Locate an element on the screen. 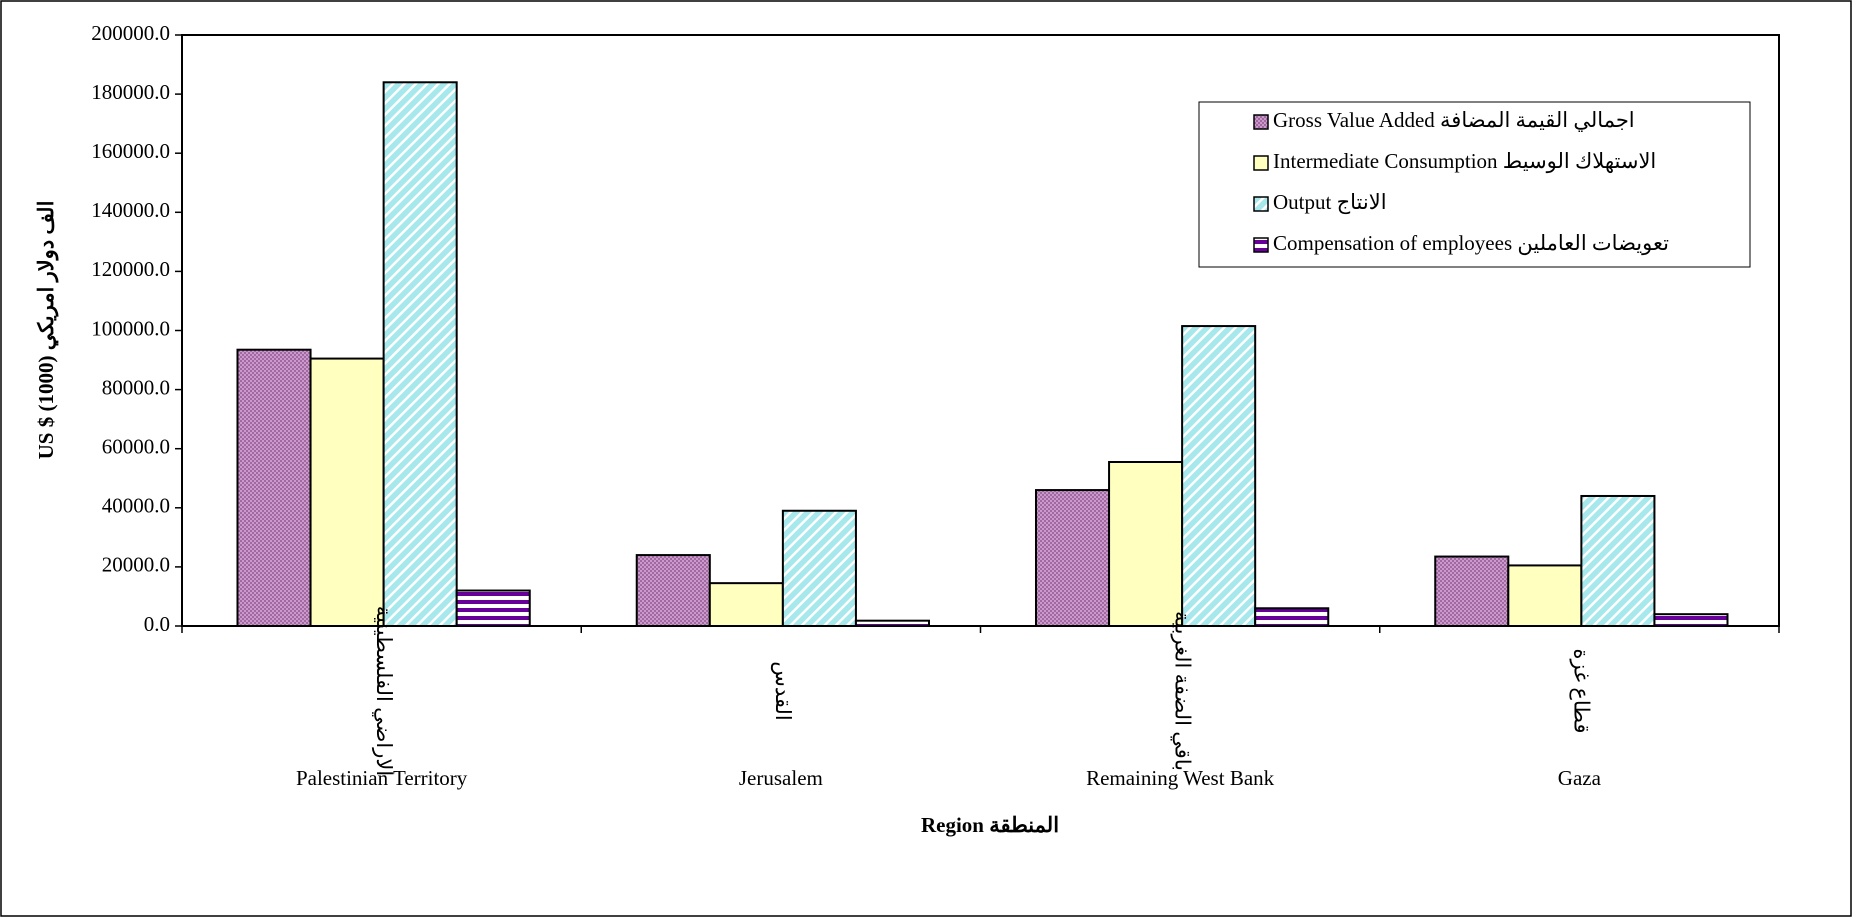 The image size is (1852, 917). x-tick-label-ar: باقي الضفة الغربية is located at coordinates (1181, 691).